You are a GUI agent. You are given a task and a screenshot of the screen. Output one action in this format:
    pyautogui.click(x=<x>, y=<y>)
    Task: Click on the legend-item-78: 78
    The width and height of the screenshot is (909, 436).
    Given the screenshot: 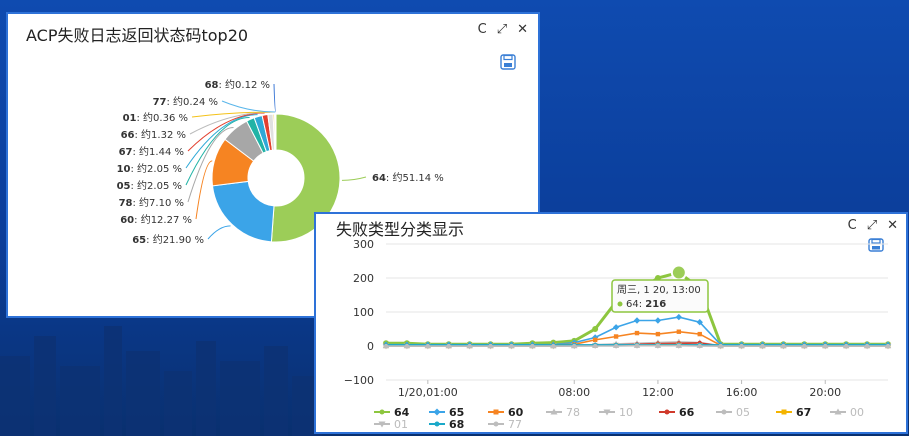 What is the action you would take?
    pyautogui.click(x=563, y=412)
    